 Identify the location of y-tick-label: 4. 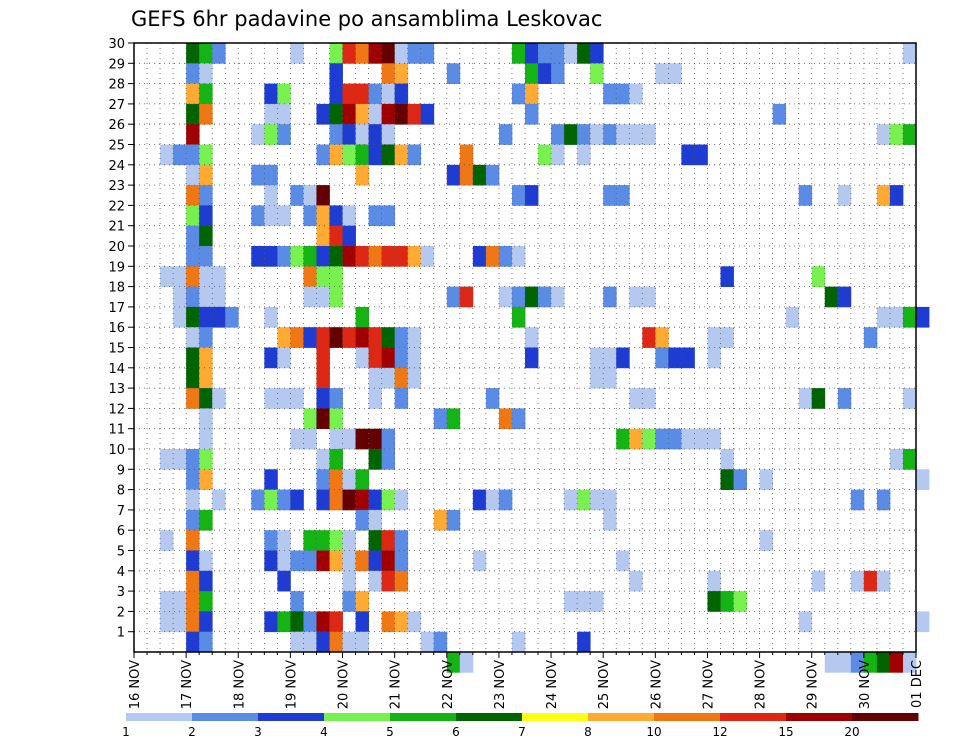
(121, 572).